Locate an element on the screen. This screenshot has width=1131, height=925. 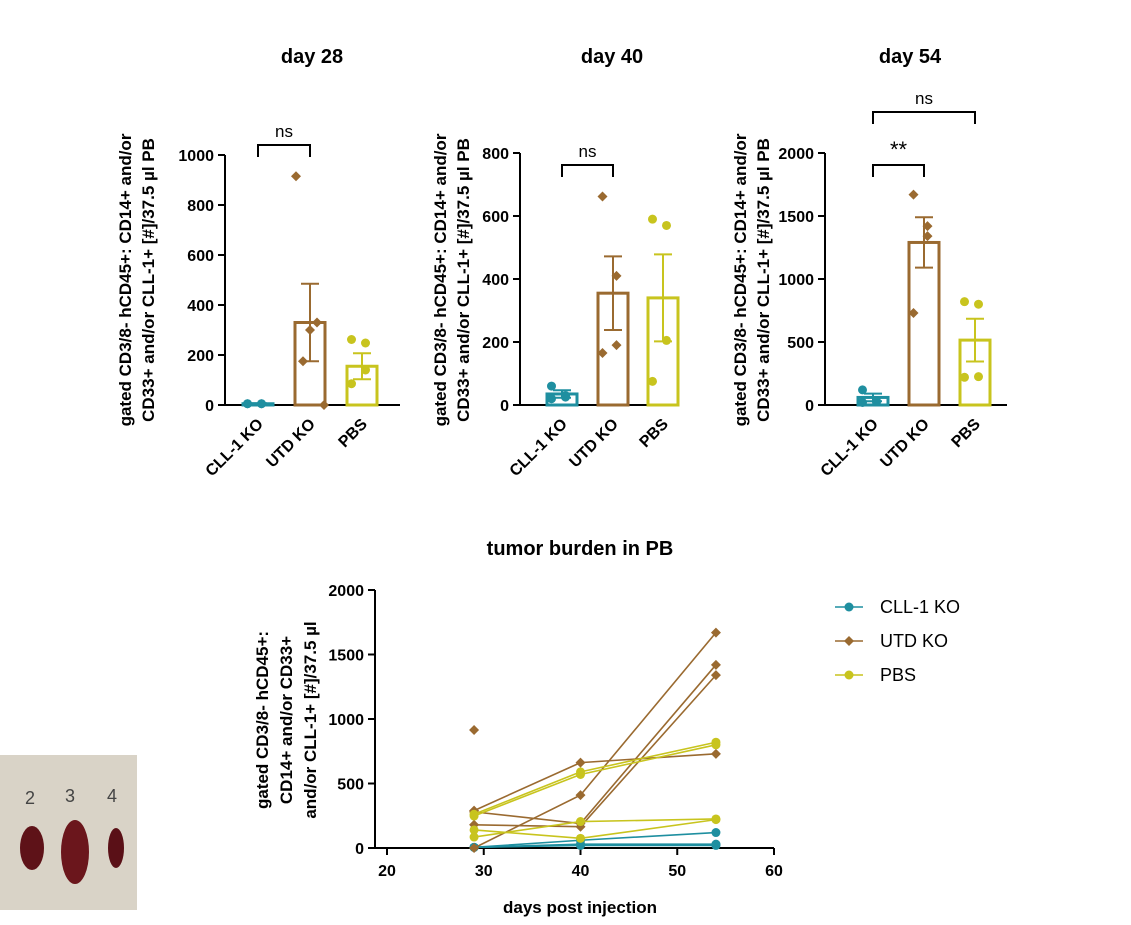
y-axis-label: gated CD3/8- hCD45+: is located at coordinates (262, 720).